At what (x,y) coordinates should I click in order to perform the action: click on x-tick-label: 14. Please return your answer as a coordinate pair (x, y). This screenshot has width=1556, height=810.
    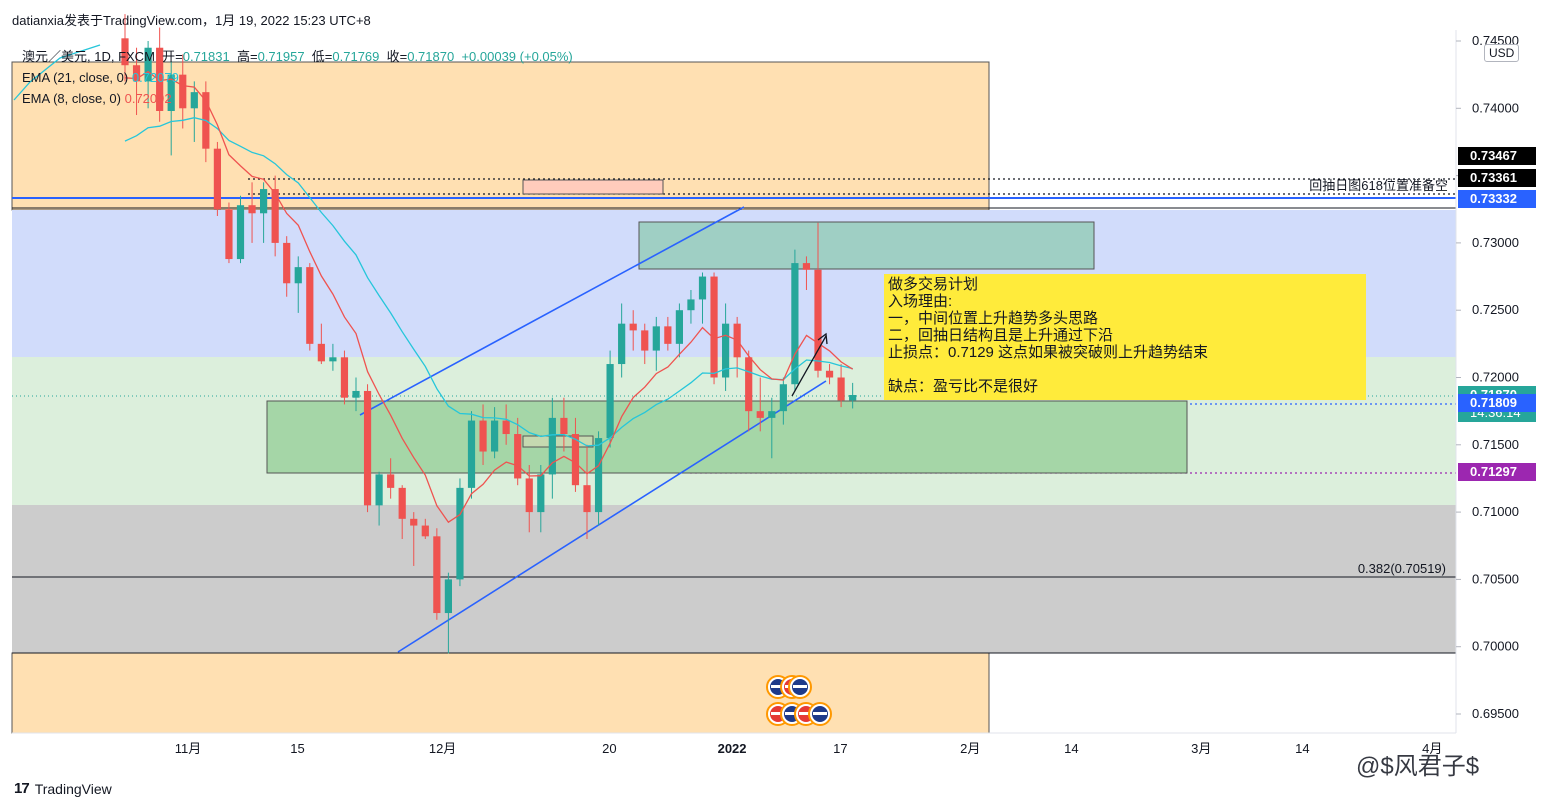
    Looking at the image, I should click on (1302, 748).